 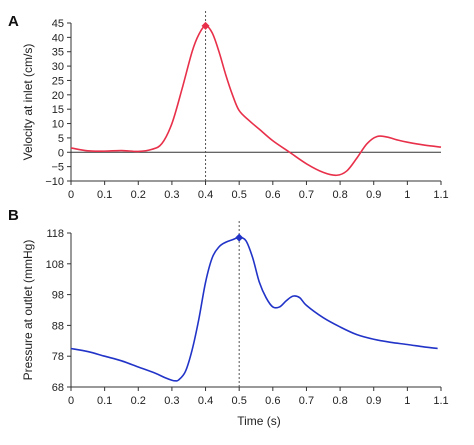 What do you see at coordinates (61, 139) in the screenshot?
I see `y-tick-label: 5` at bounding box center [61, 139].